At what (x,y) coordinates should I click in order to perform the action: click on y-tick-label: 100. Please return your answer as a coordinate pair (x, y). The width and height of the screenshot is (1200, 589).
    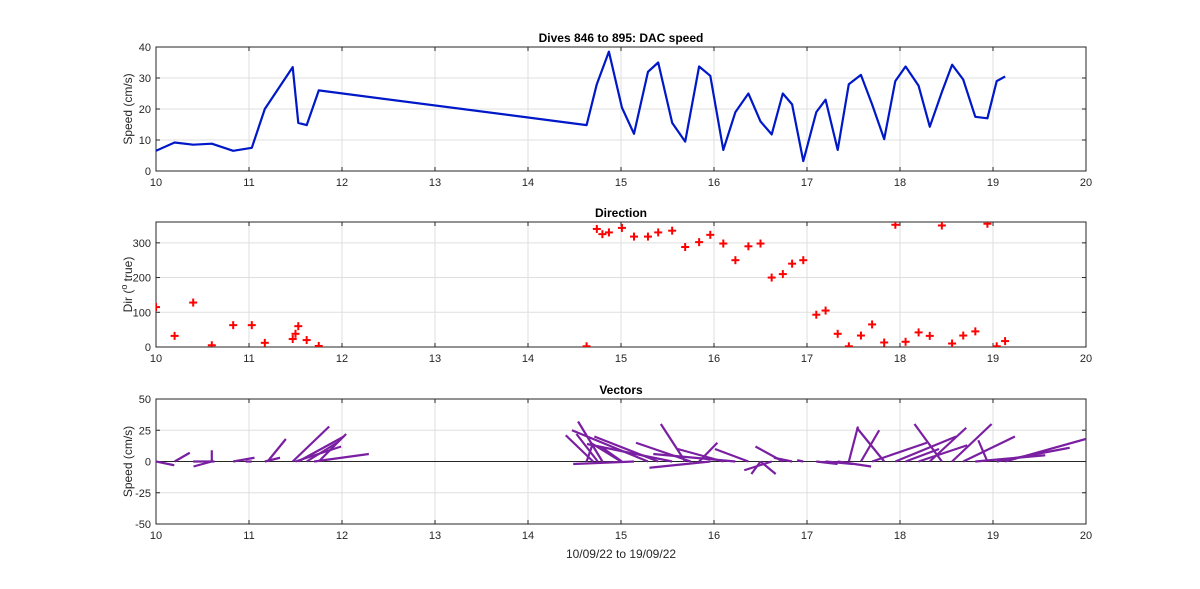
    Looking at the image, I should click on (142, 313).